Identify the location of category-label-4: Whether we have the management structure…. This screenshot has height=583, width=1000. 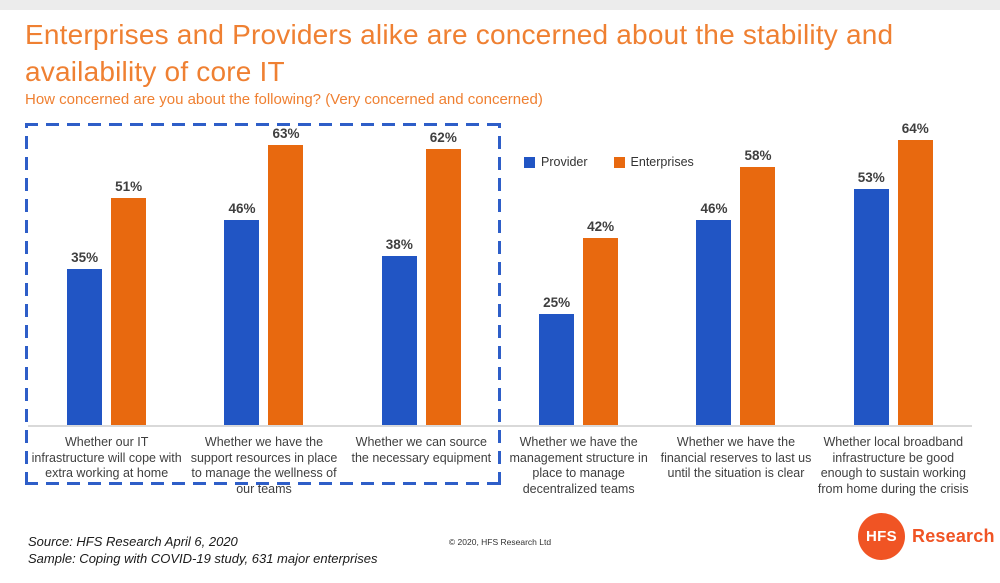
(578, 465).